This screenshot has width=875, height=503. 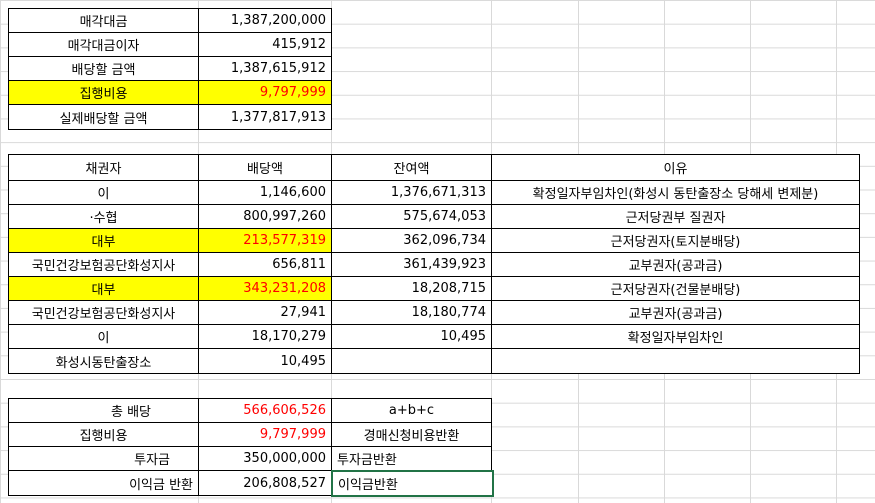 I want to click on totals-value-cell: 566,606,526, so click(x=265, y=410).